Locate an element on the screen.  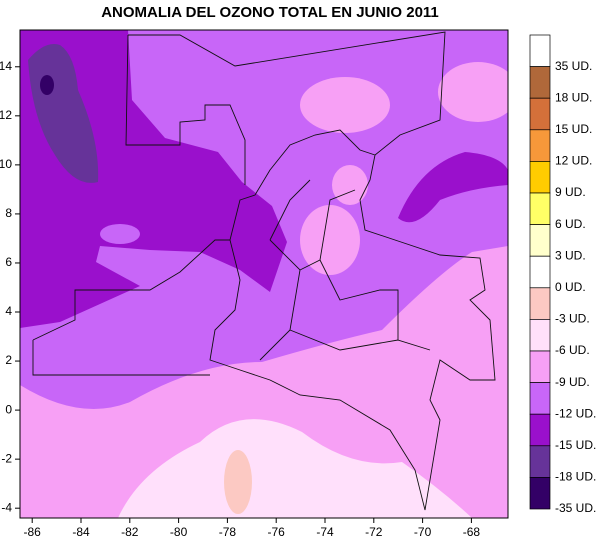
legend-label: 9 UD. is located at coordinates (570, 192).